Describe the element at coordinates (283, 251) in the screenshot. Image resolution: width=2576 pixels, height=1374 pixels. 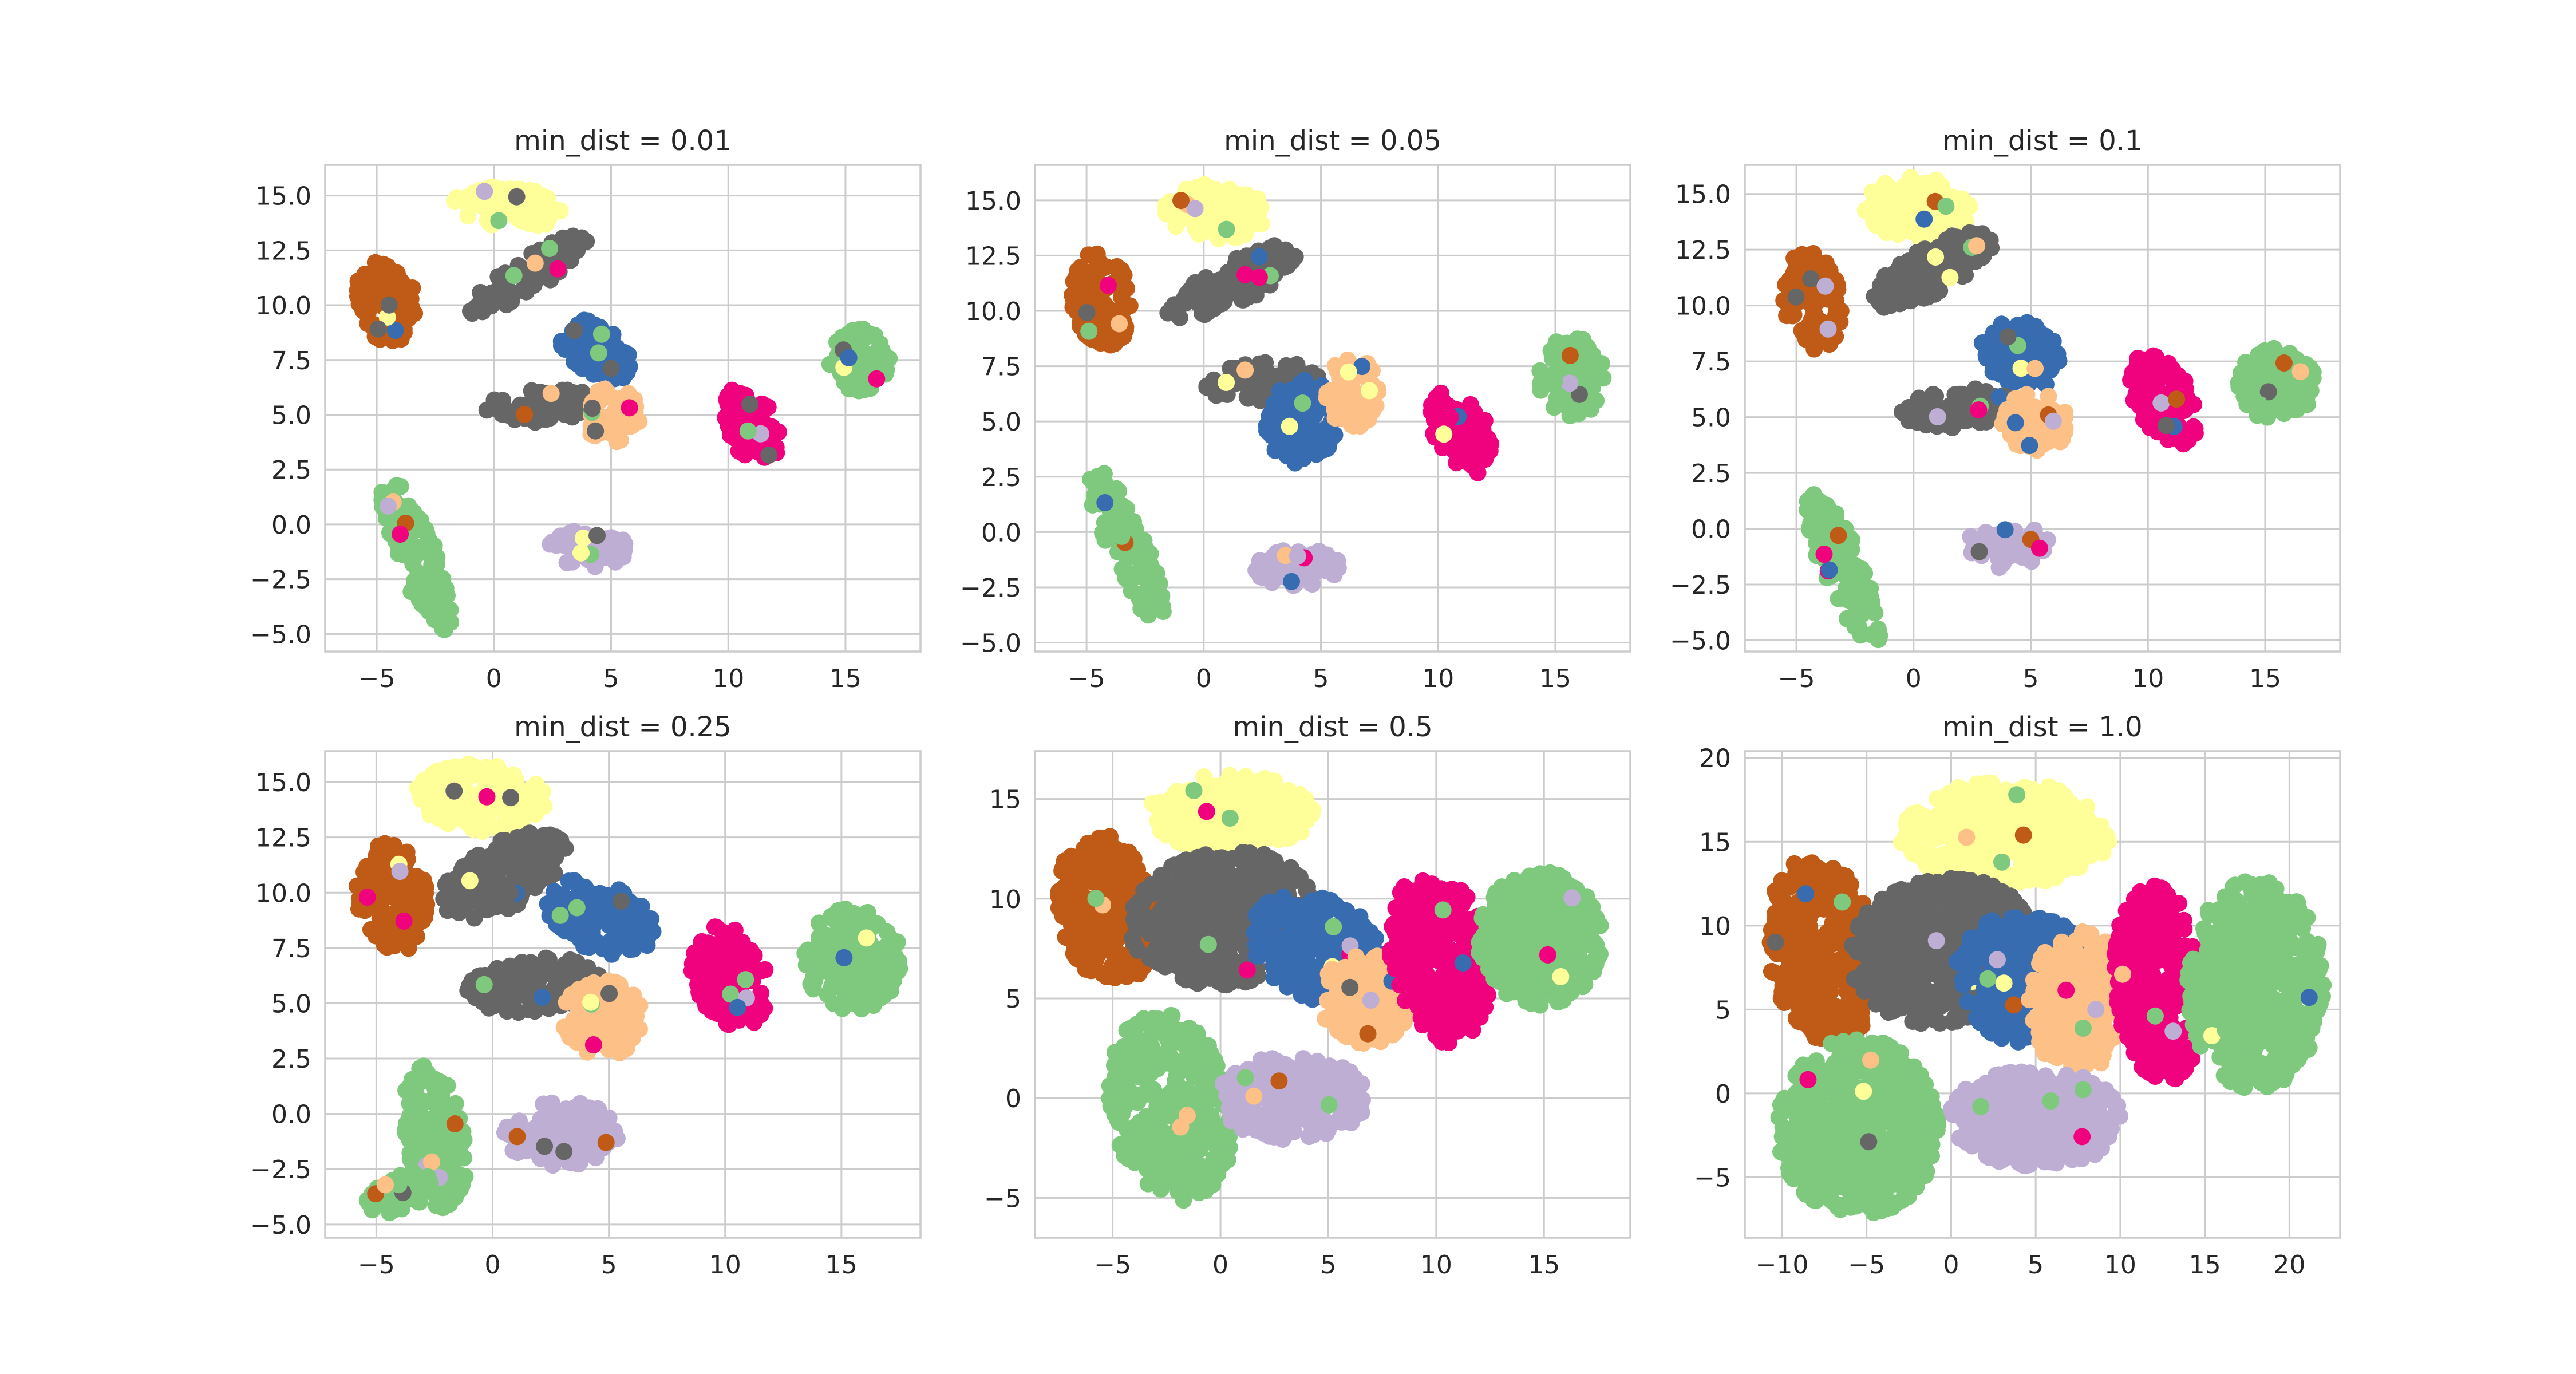
I see `y-tick-label: 12.5` at that location.